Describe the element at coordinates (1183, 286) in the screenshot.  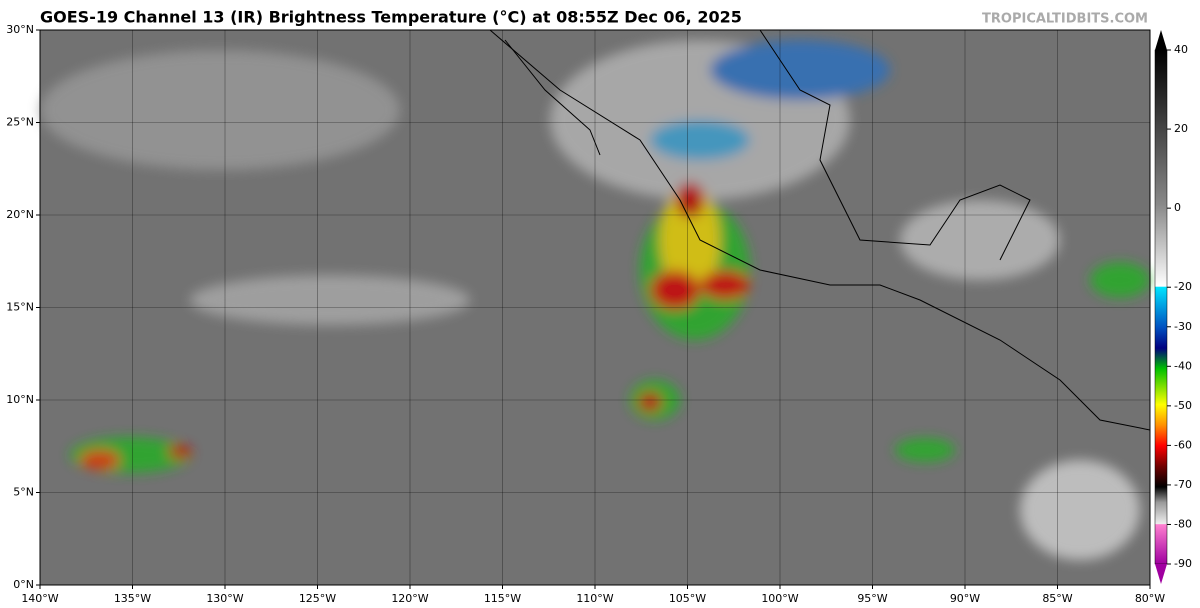
I see `colorbar-tick-label: -20` at that location.